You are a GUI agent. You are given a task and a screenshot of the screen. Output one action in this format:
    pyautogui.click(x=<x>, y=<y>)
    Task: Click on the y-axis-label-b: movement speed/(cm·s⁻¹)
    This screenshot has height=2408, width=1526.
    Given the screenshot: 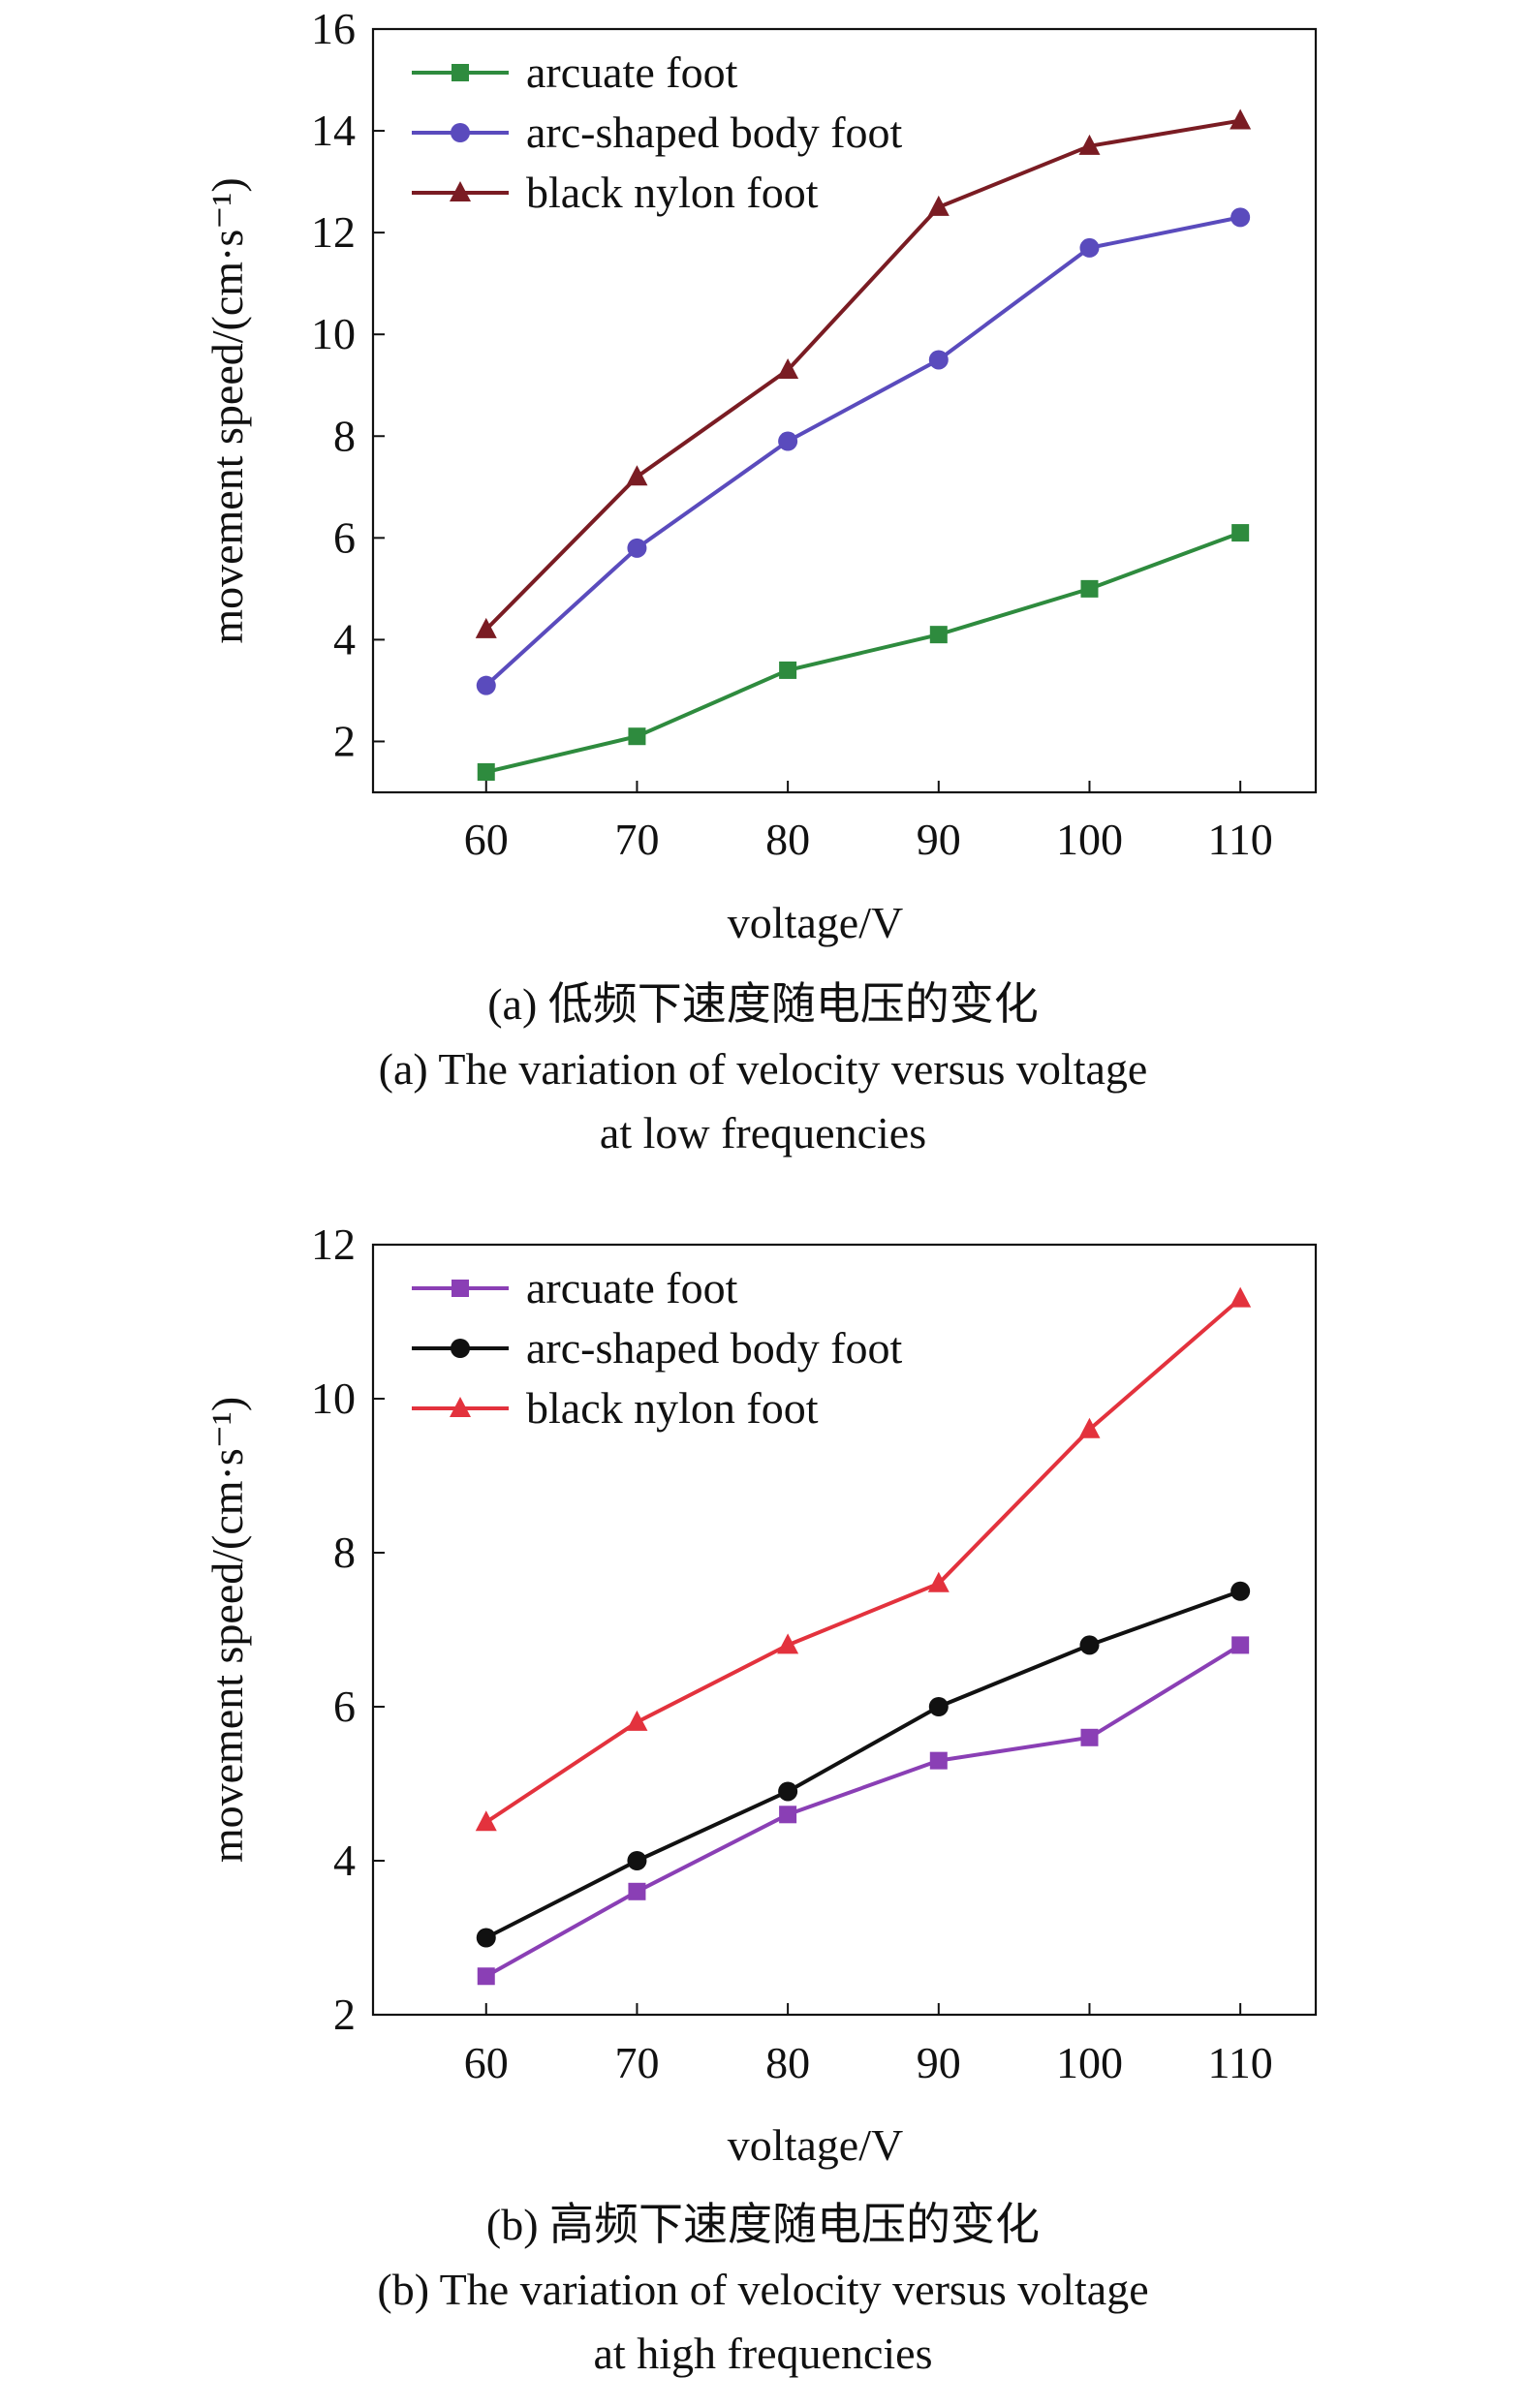 What is the action you would take?
    pyautogui.click(x=227, y=1630)
    